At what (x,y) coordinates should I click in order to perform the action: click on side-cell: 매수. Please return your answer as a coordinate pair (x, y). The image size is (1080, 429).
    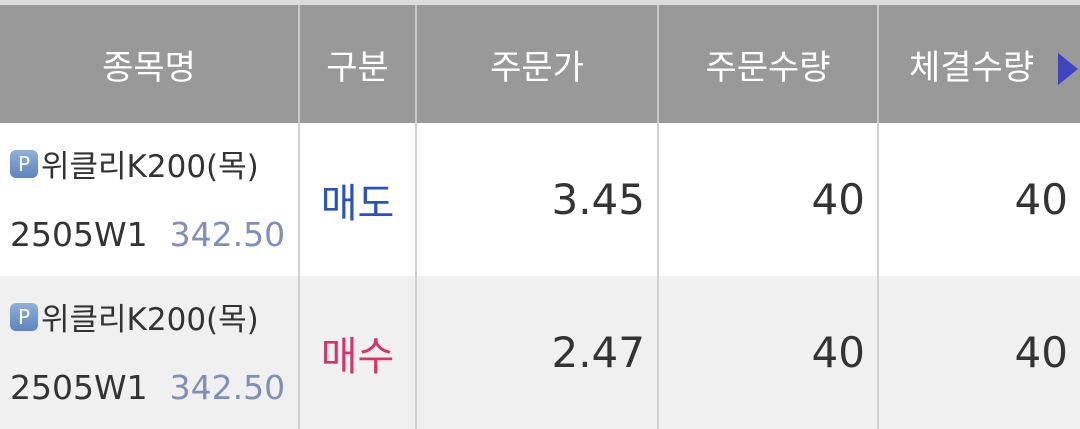
    Looking at the image, I should click on (358, 352).